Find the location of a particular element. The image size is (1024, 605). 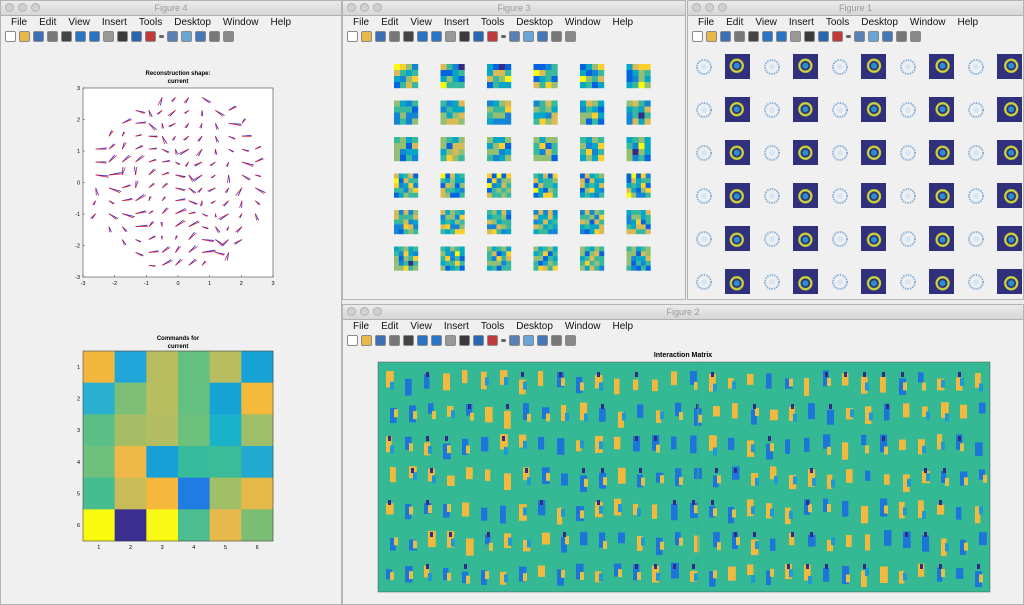

window-titlebar: Figure 2 is located at coordinates (683, 312).